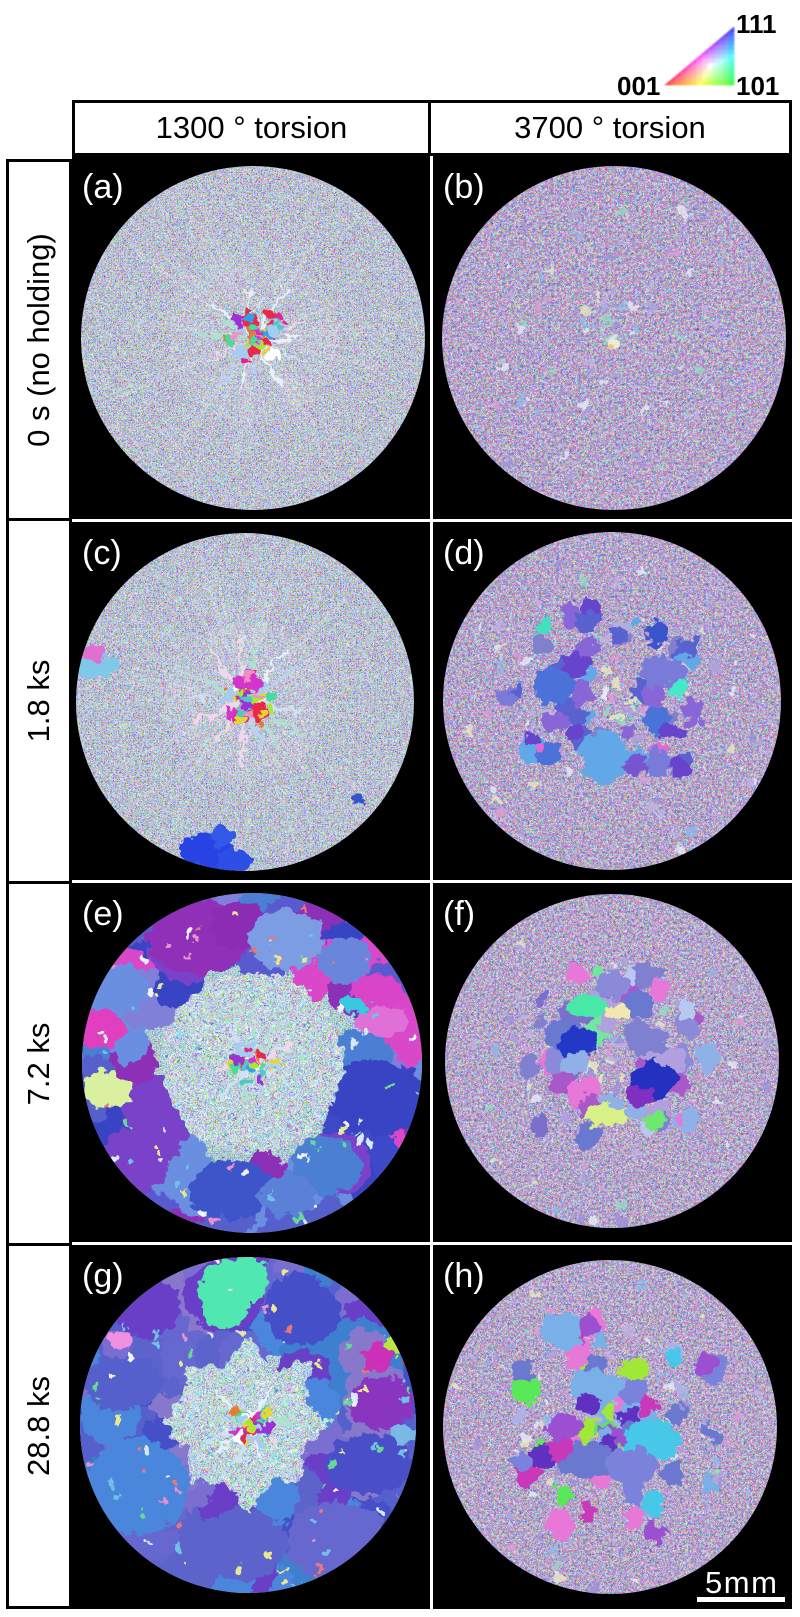 The height and width of the screenshot is (1617, 800). What do you see at coordinates (741, 1582) in the screenshot?
I see `svg-text: 5mm` at bounding box center [741, 1582].